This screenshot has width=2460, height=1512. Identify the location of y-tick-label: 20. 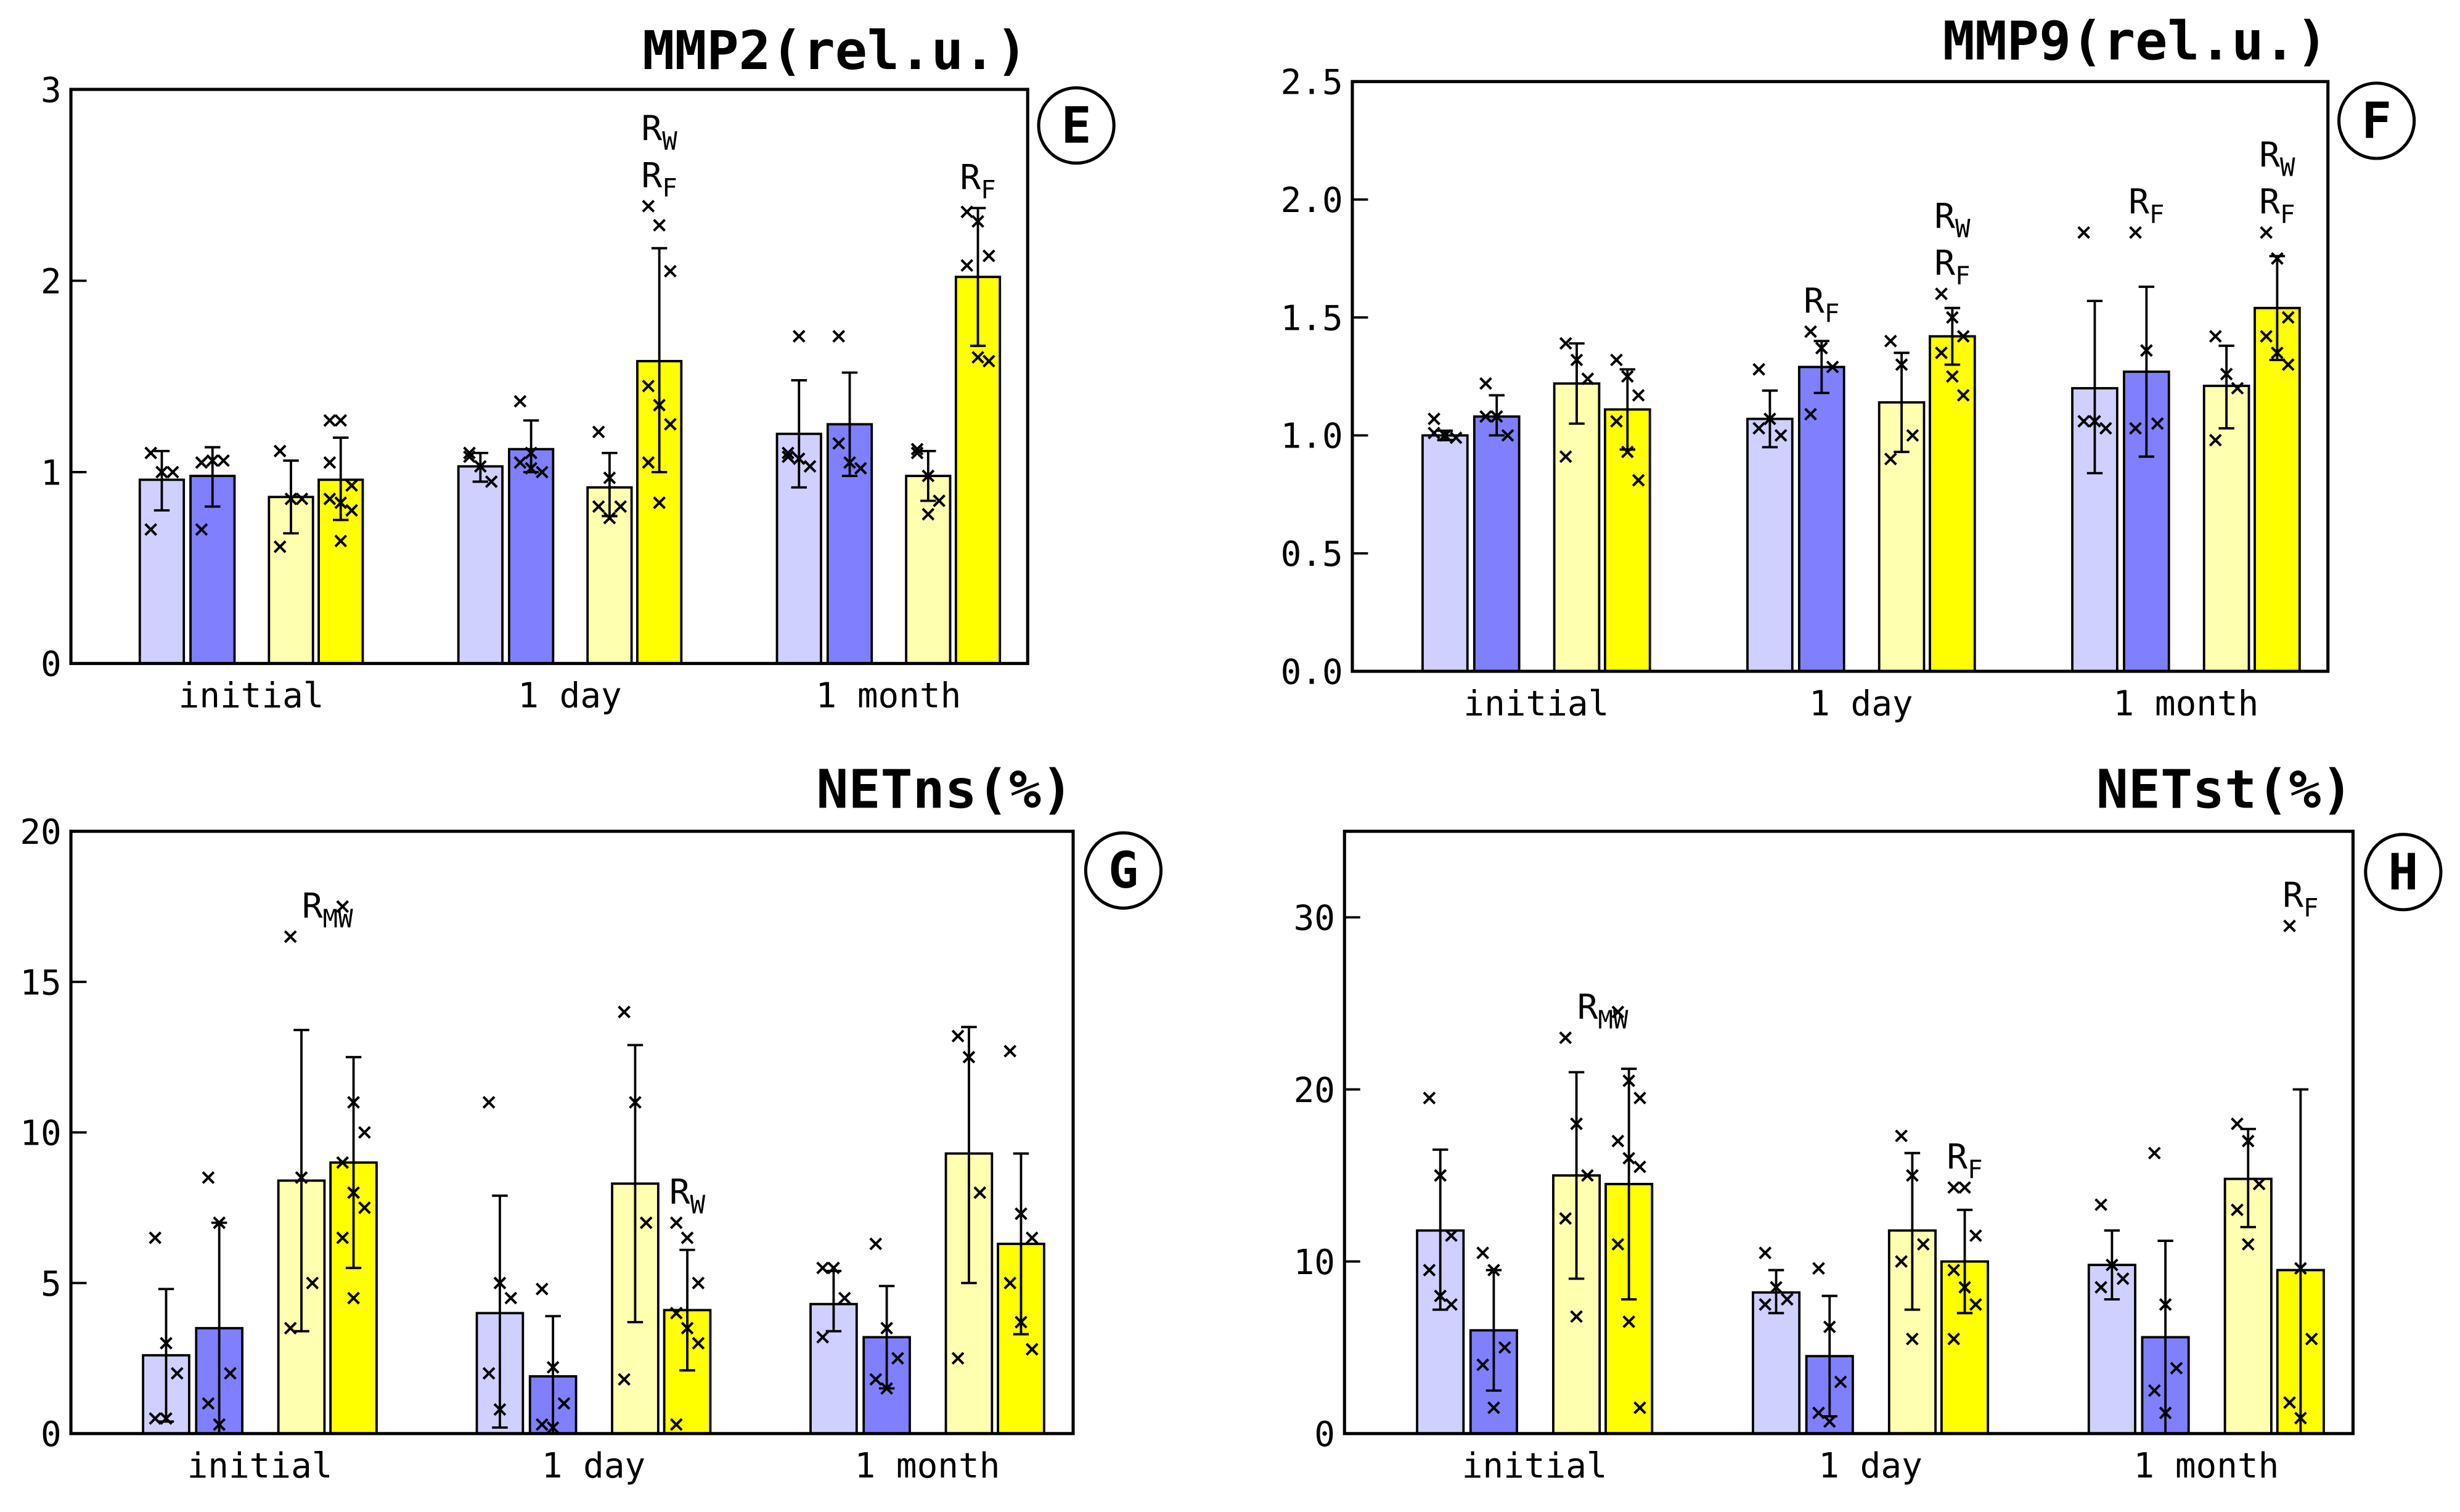
(1314, 1091).